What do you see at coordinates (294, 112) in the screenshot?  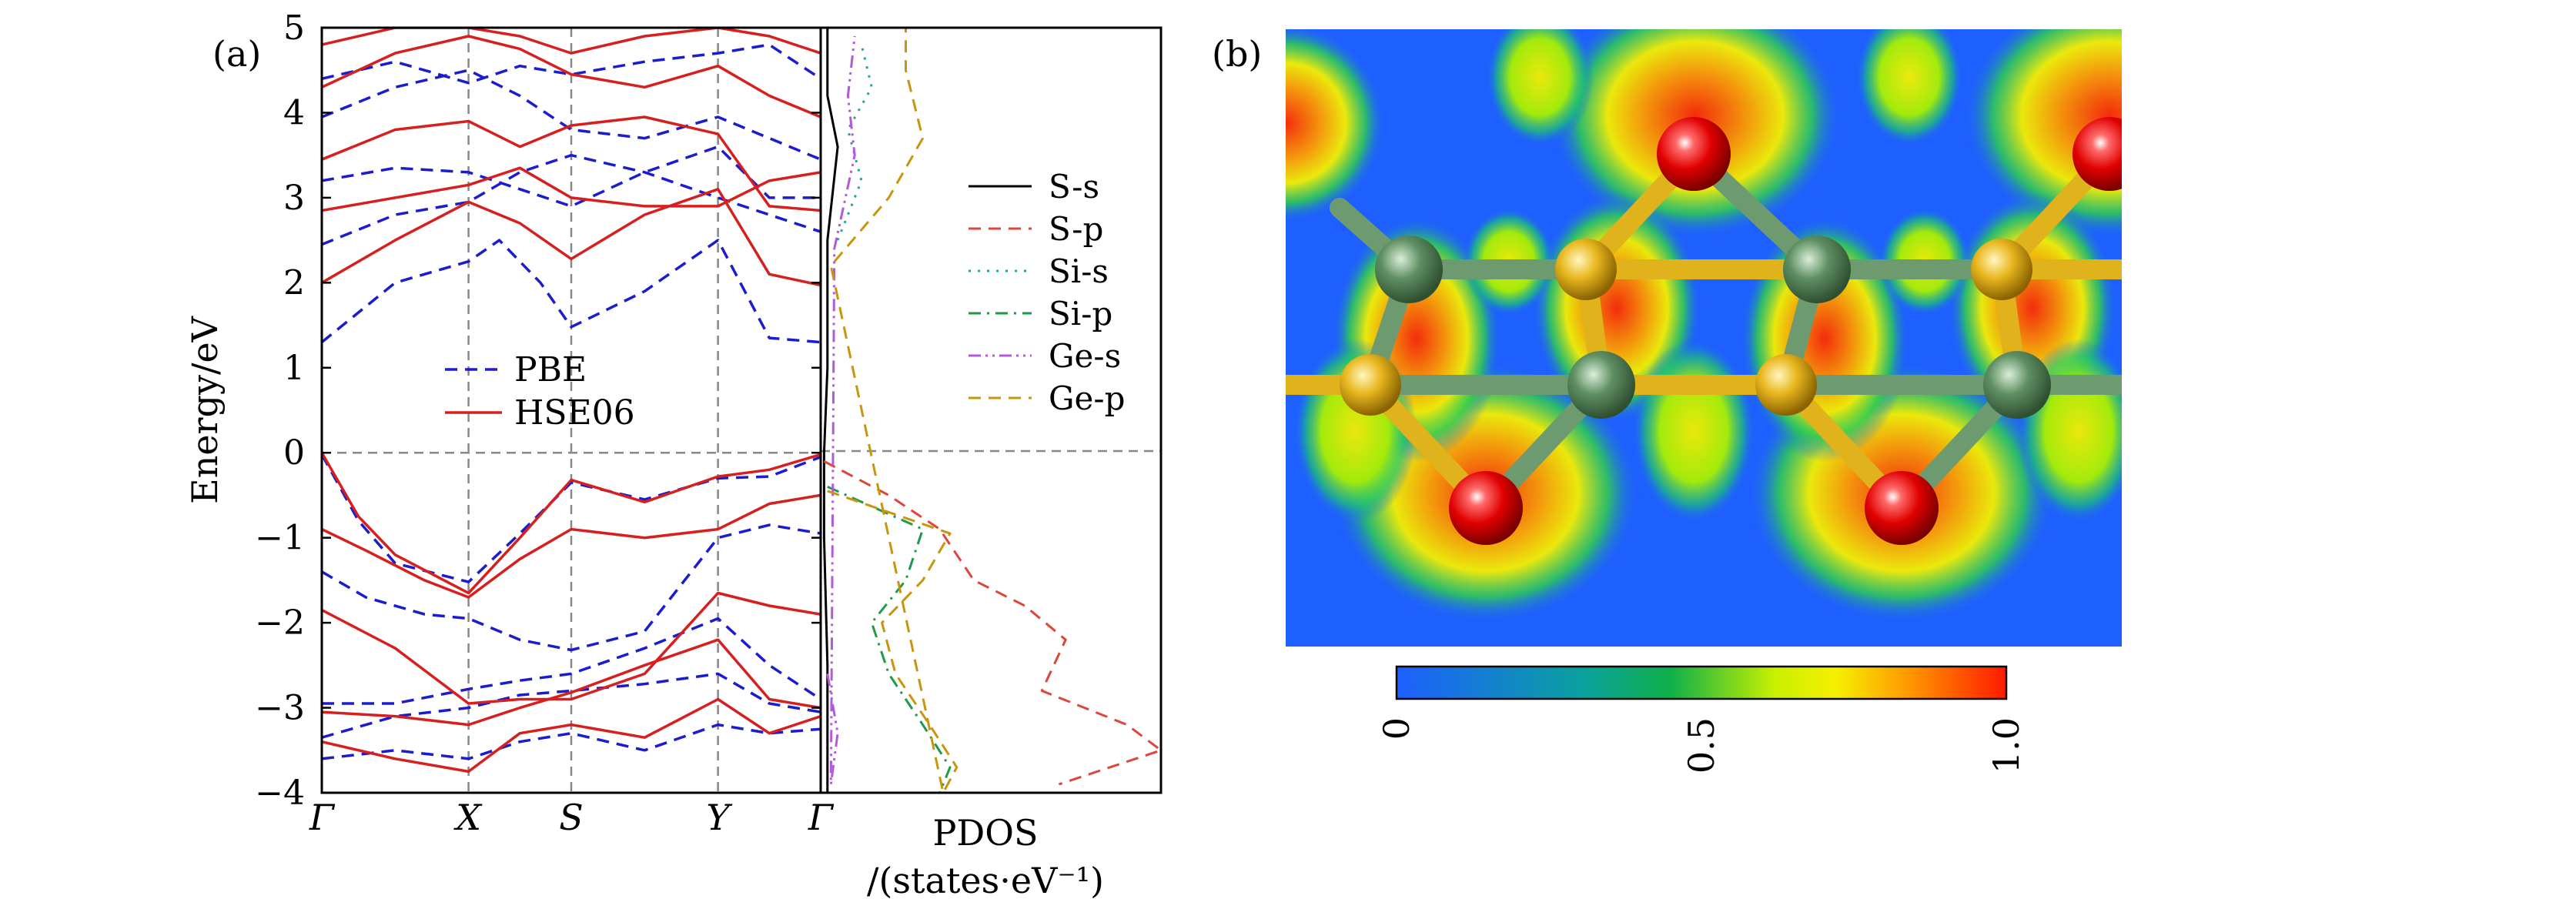 I see `y-tick-label: 4` at bounding box center [294, 112].